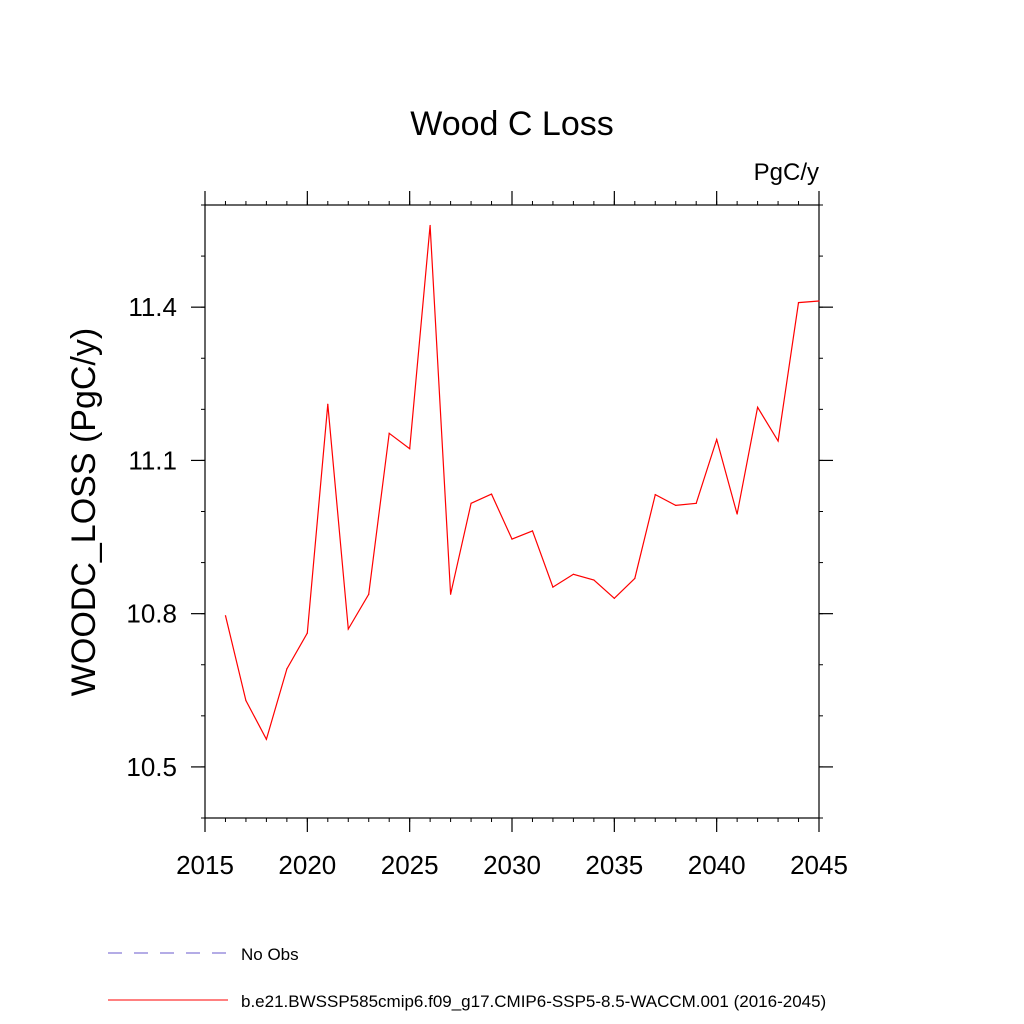 The width and height of the screenshot is (1024, 1024). Describe the element at coordinates (152, 460) in the screenshot. I see `y-tick-label: 11.1` at that location.